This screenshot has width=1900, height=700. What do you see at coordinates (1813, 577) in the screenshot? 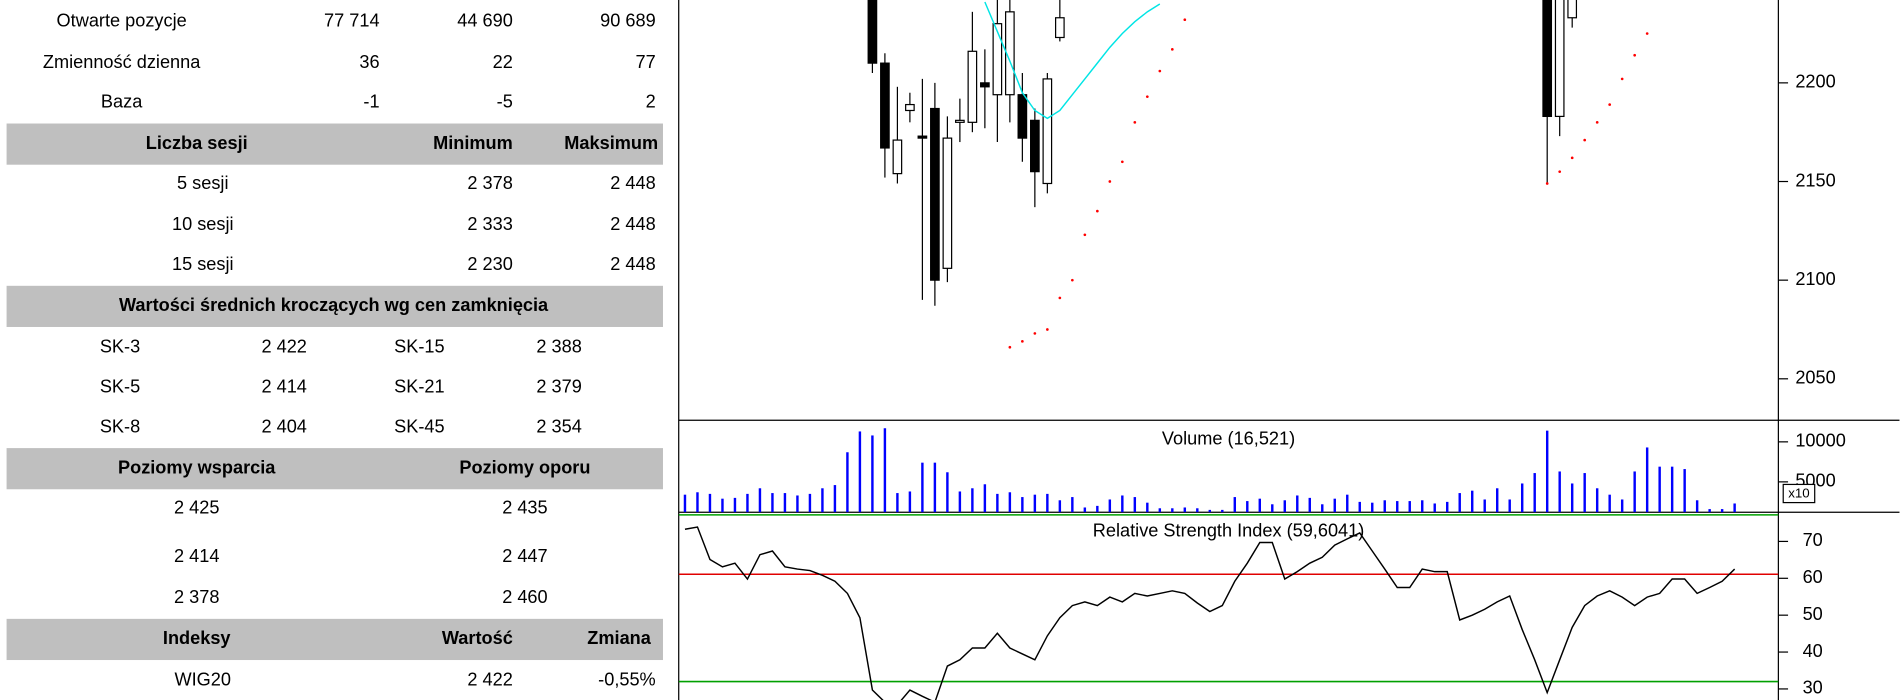
I see `y-tick-label: 60` at bounding box center [1813, 577].